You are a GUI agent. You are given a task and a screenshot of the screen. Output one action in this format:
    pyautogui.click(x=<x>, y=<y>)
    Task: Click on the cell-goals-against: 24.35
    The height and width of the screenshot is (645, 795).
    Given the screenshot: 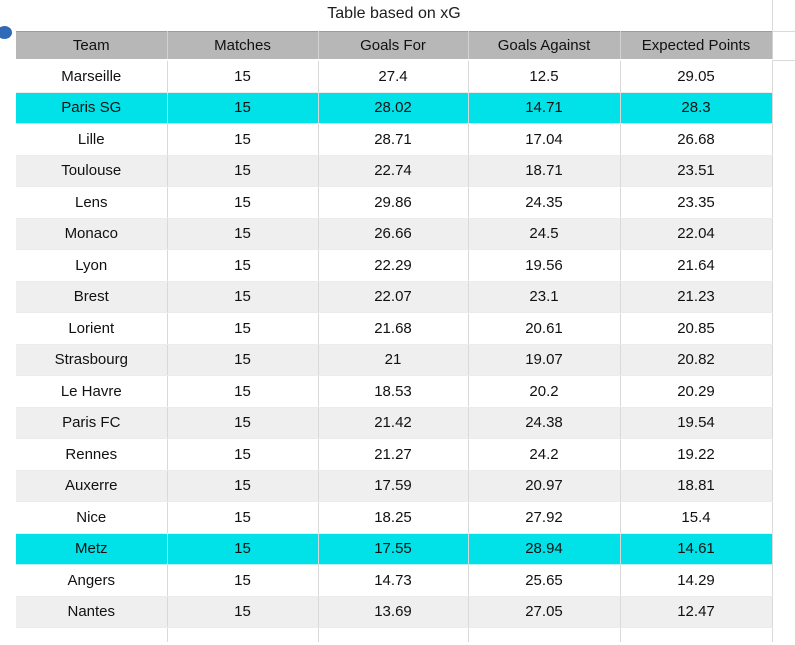 What is the action you would take?
    pyautogui.click(x=544, y=202)
    